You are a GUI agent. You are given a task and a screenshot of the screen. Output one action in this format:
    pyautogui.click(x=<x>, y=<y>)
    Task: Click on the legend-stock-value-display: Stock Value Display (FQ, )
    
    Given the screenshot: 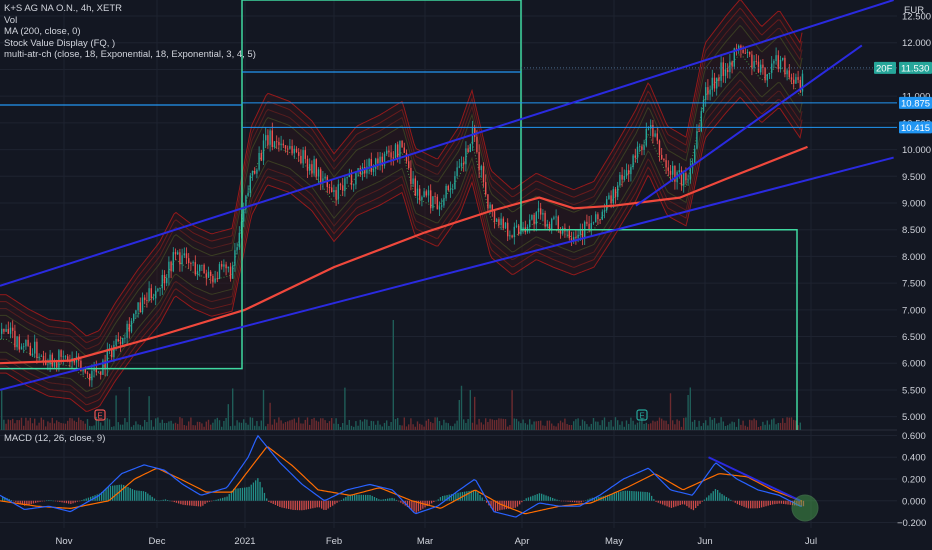 What is the action you would take?
    pyautogui.click(x=60, y=43)
    